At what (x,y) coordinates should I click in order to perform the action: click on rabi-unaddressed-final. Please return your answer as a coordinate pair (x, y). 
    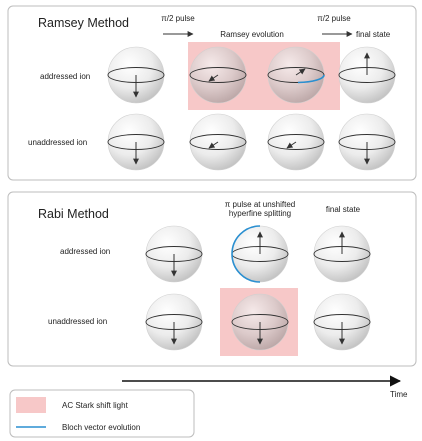
    Looking at the image, I should click on (342, 322).